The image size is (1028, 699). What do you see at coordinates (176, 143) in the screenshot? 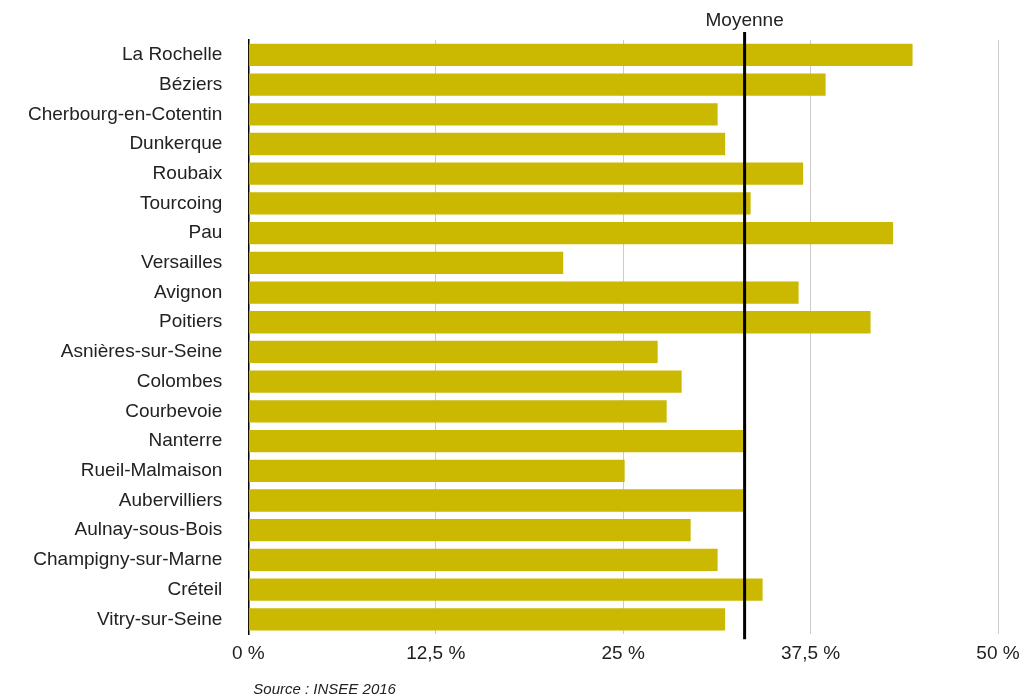
I see `y-tick-label: Dunkerque` at bounding box center [176, 143].